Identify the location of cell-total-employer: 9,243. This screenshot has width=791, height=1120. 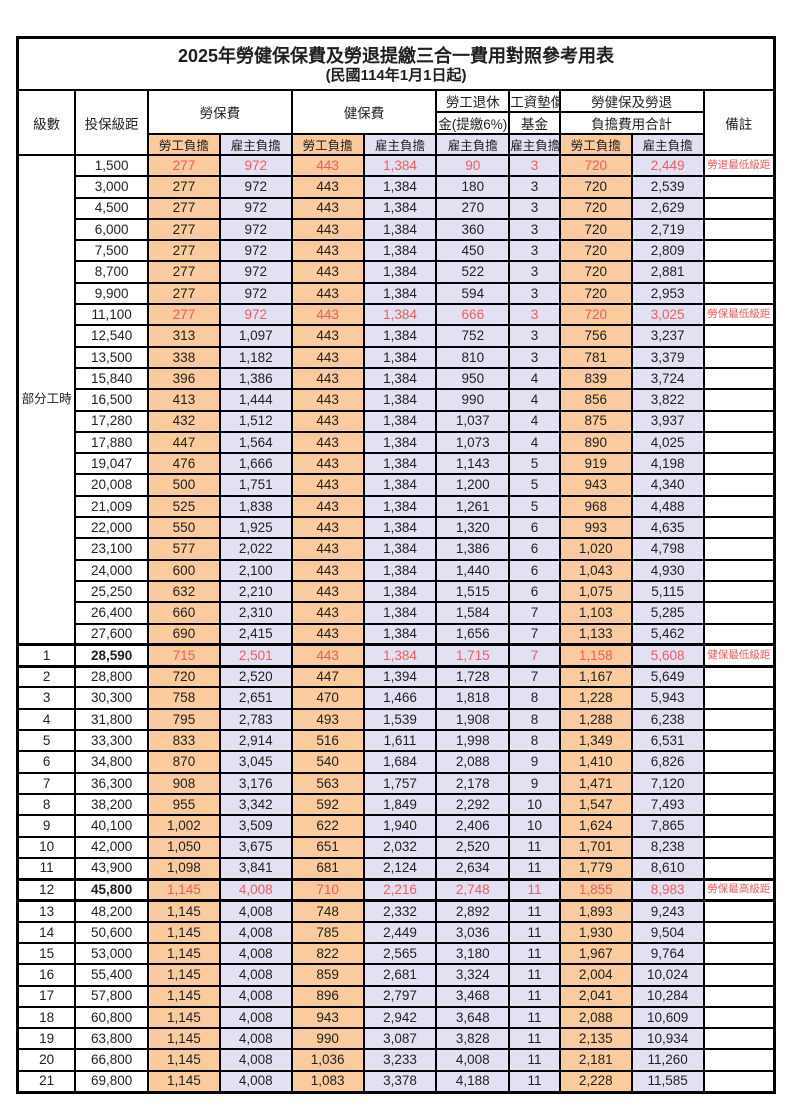
(667, 911).